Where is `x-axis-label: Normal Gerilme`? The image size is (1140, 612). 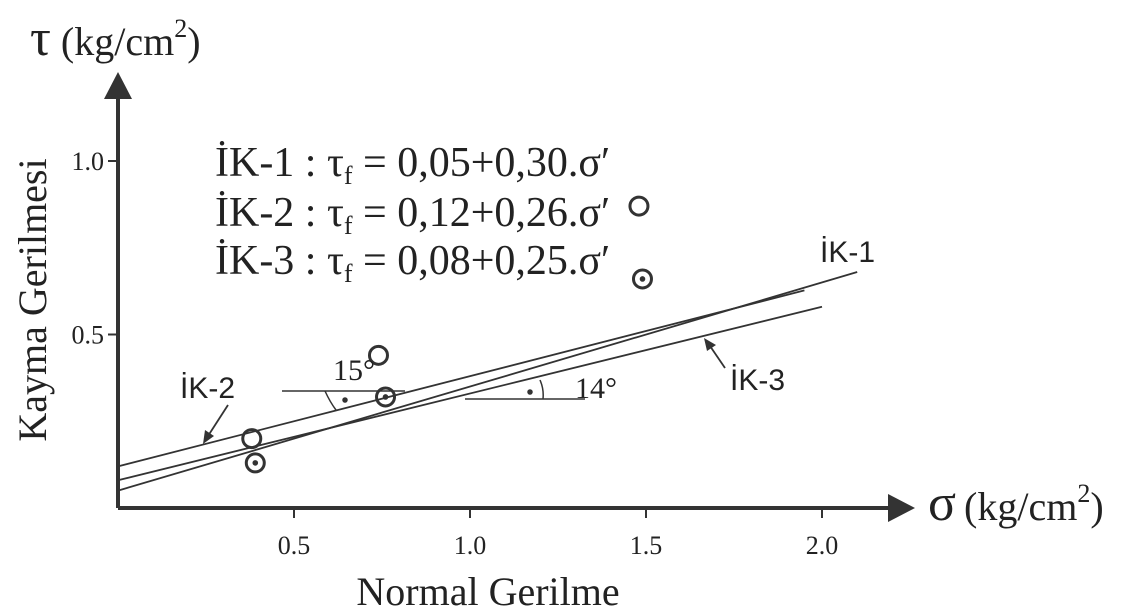
x-axis-label: Normal Gerilme is located at coordinates (487, 590).